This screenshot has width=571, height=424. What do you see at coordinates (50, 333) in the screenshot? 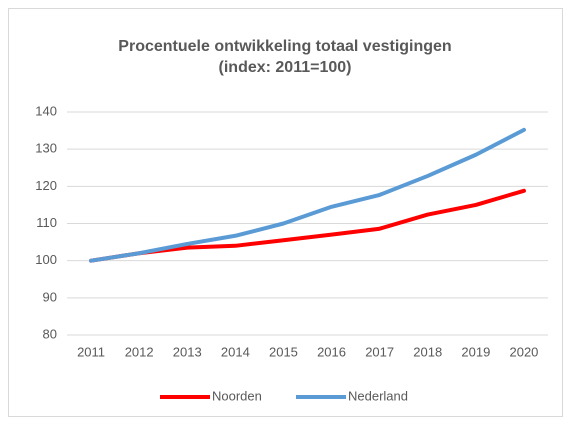
I see `y-tick-label: 80` at bounding box center [50, 333].